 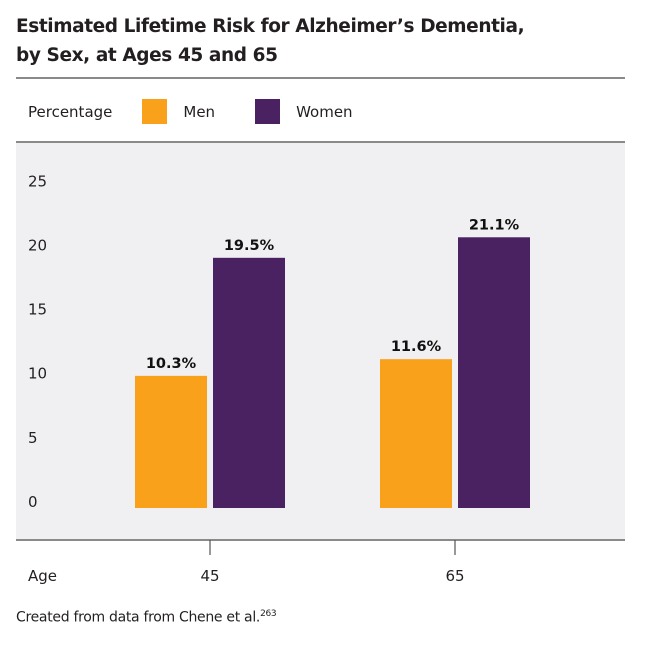 I want to click on legend-label-women: Women, so click(x=324, y=111).